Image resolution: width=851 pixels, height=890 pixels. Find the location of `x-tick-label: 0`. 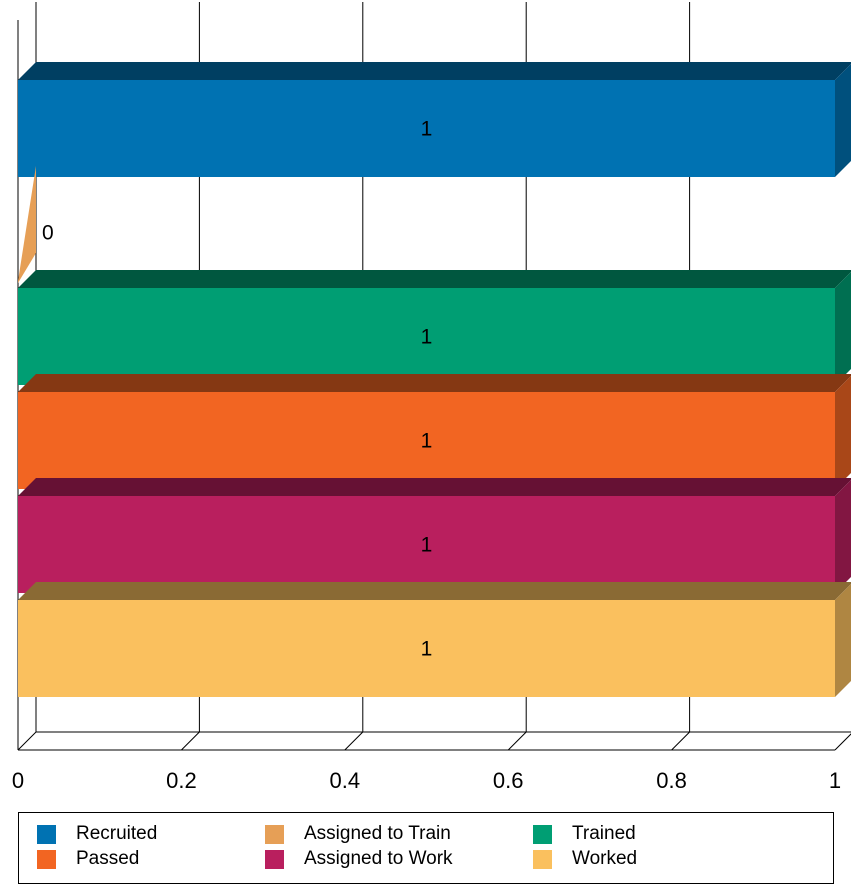

x-tick-label: 0 is located at coordinates (18, 780).